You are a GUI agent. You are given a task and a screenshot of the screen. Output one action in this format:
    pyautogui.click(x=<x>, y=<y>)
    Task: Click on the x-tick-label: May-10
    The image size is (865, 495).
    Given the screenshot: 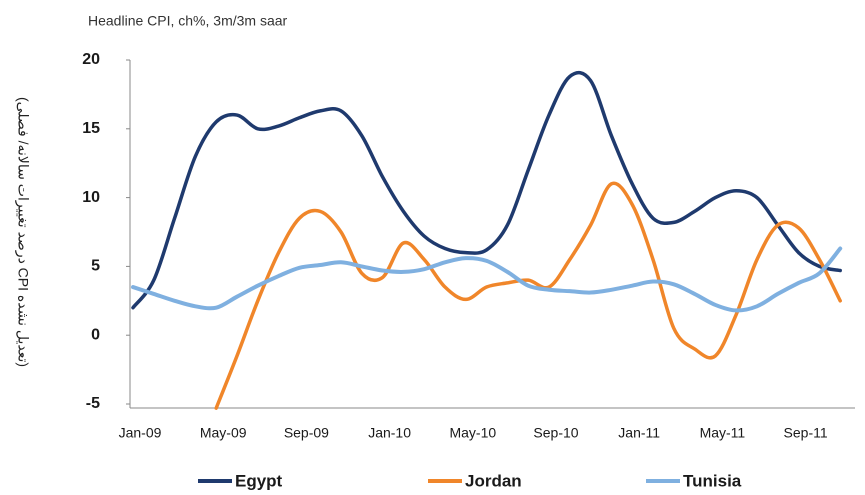 What is the action you would take?
    pyautogui.click(x=472, y=433)
    